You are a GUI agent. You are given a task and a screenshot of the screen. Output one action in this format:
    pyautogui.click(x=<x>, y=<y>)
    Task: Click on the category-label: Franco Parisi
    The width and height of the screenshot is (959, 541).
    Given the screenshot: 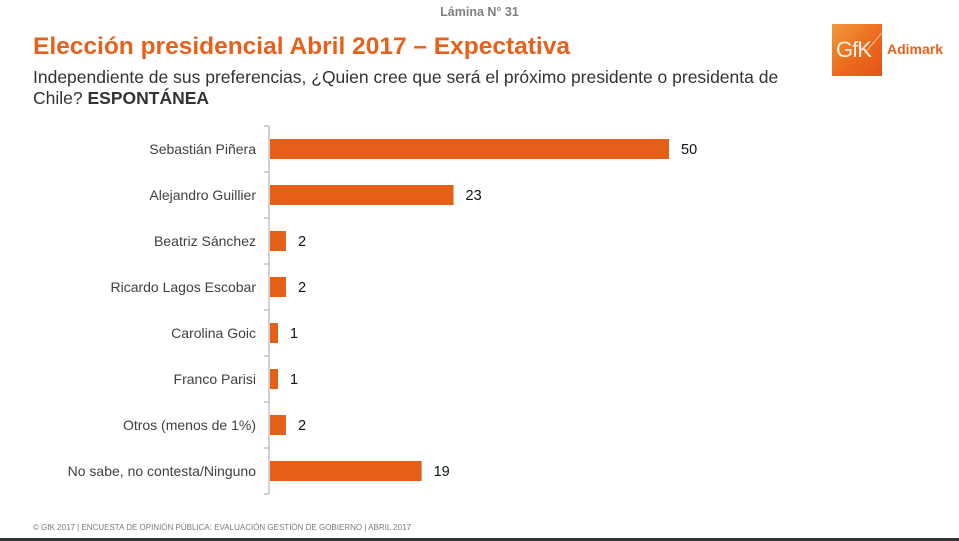 What is the action you would take?
    pyautogui.click(x=215, y=379)
    